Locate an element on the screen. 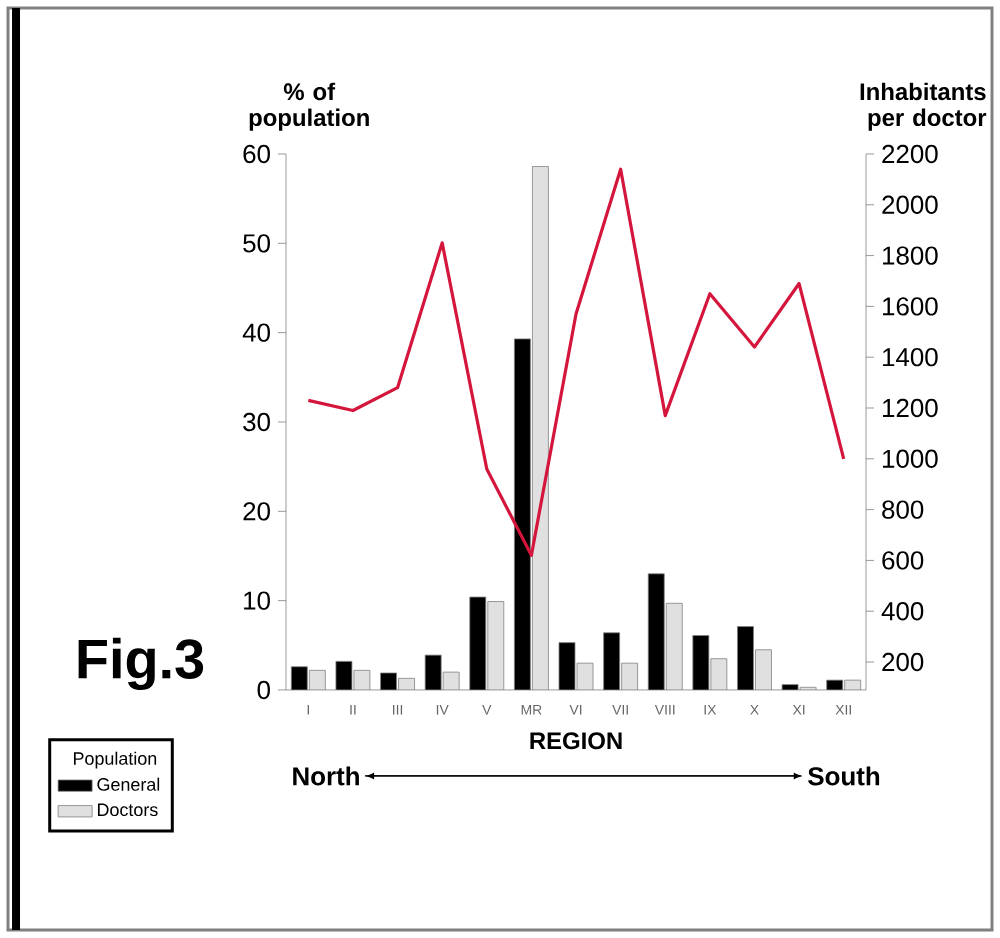 Image resolution: width=1000 pixels, height=938 pixels. y2-tick-label: 2000 is located at coordinates (910, 204).